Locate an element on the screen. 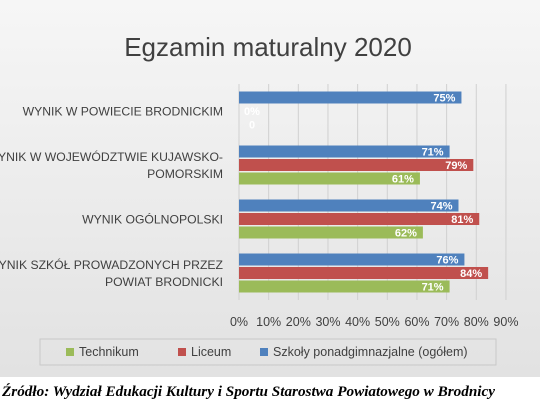 This screenshot has width=540, height=407. x-tick-label: 80% is located at coordinates (476, 322).